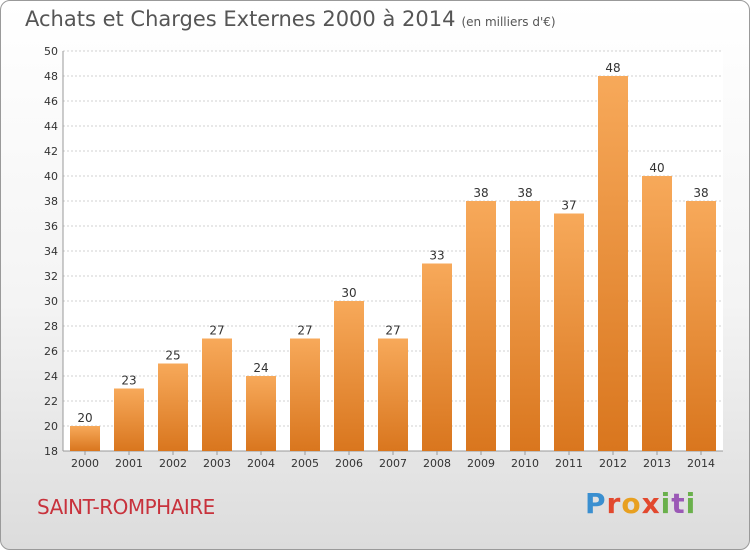 The image size is (750, 550). What do you see at coordinates (51, 451) in the screenshot?
I see `y-tick-label: 18` at bounding box center [51, 451].